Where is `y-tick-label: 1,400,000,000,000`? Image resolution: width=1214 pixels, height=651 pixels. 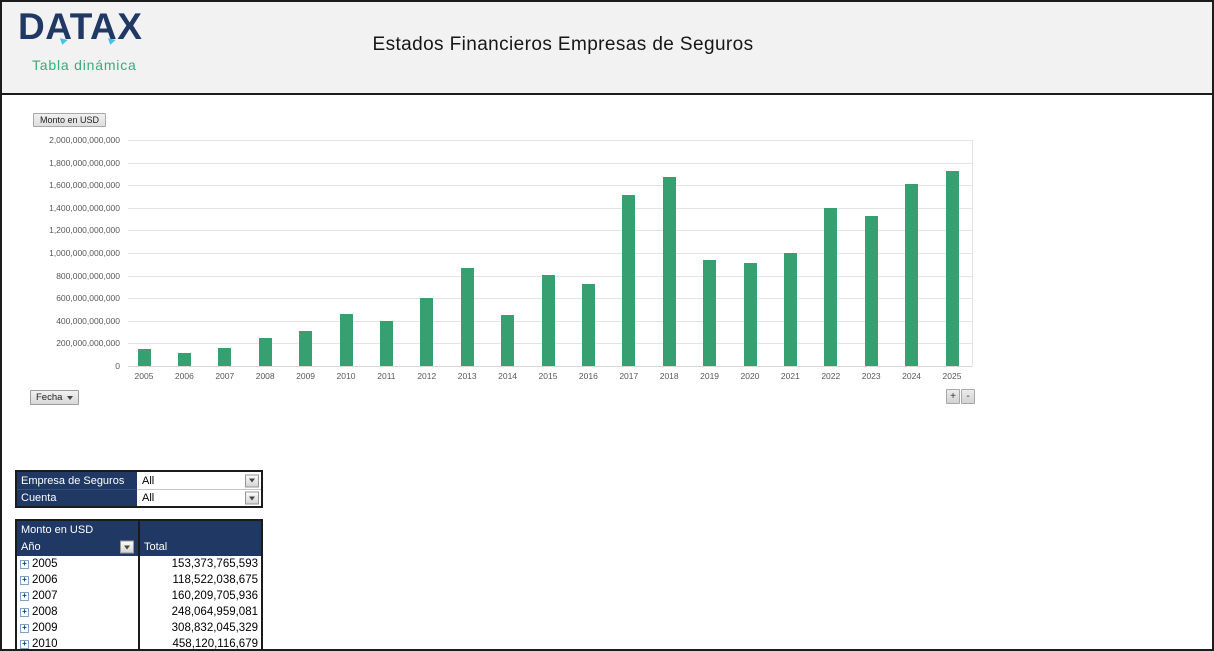
y-tick-label: 1,400,000,000,000 is located at coordinates (84, 207).